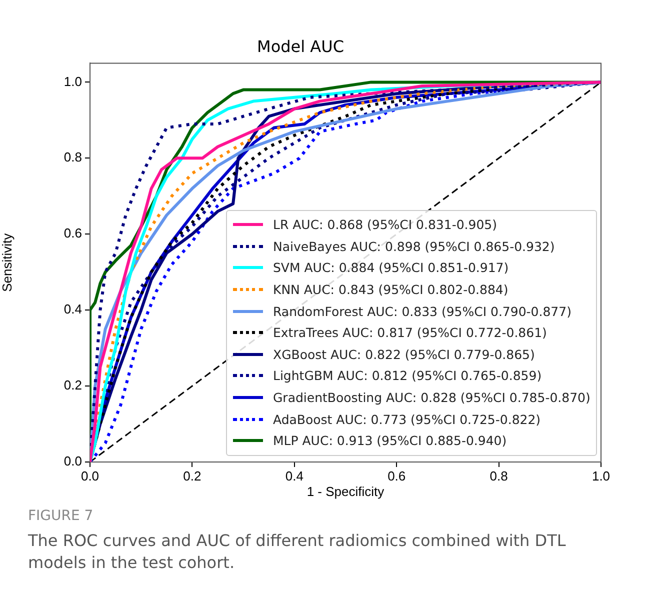 This screenshot has height=613, width=646. What do you see at coordinates (391, 268) in the screenshot?
I see `legend-label: SVM AUC: 0.884 (95%CI 0.851-0.917)` at bounding box center [391, 268].